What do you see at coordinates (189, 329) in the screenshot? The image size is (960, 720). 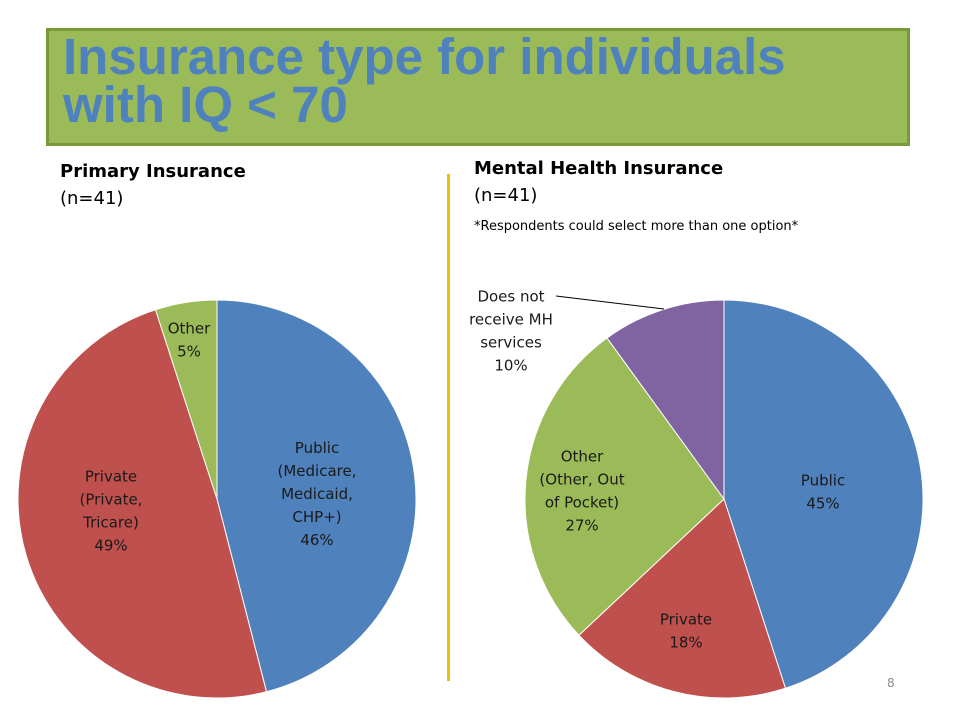 I see `pie1-label-3-line-1: Other` at bounding box center [189, 329].